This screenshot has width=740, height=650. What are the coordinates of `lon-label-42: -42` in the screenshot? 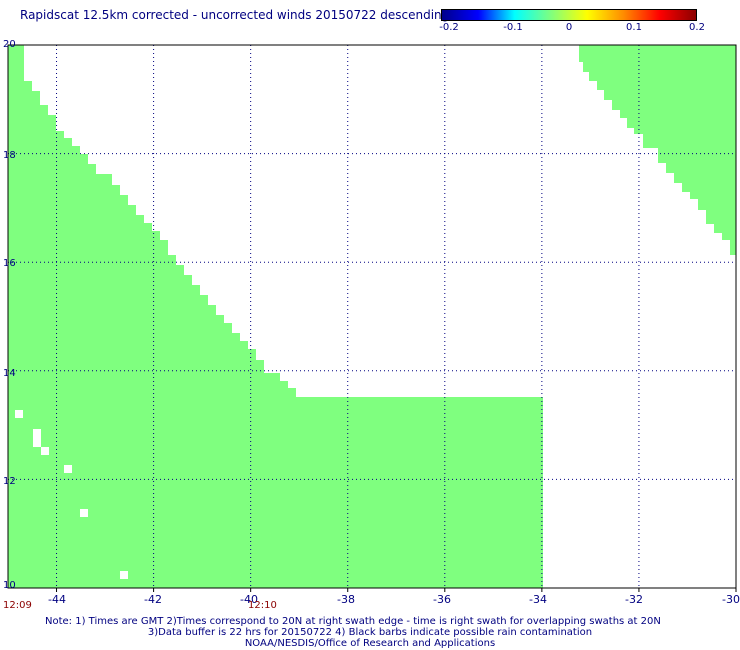 It's located at (153, 599).